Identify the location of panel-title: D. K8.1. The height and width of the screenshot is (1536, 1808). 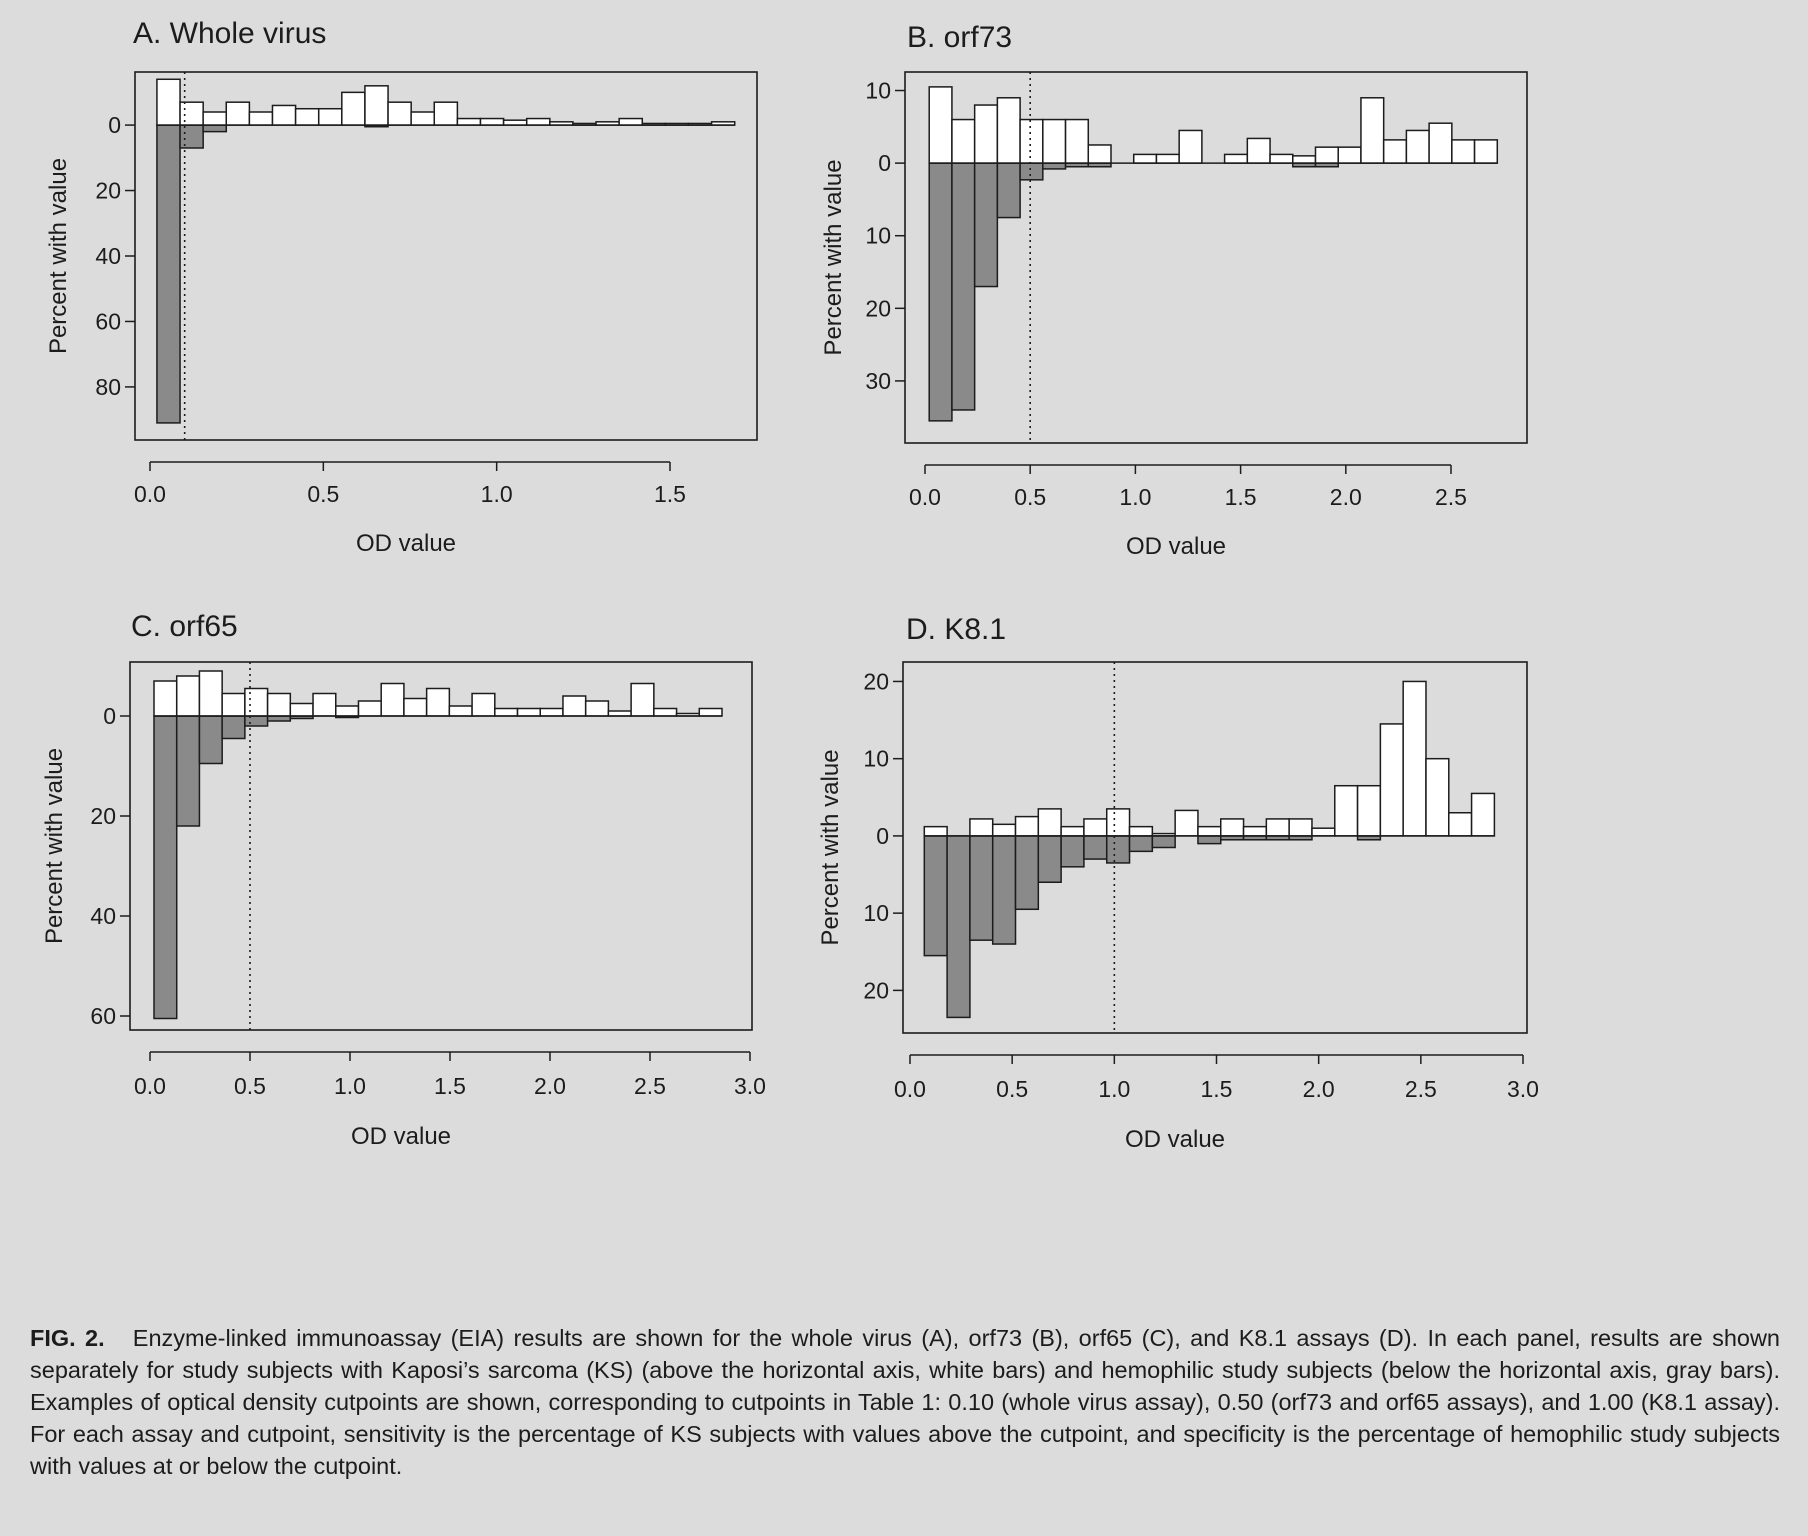
(956, 629).